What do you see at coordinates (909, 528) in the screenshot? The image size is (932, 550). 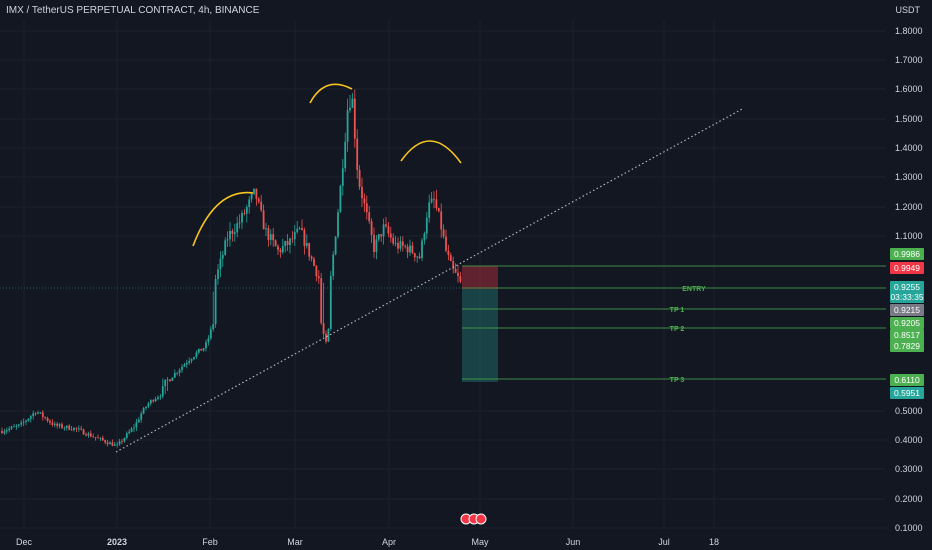 I see `y-tick-label: 0.1000` at bounding box center [909, 528].